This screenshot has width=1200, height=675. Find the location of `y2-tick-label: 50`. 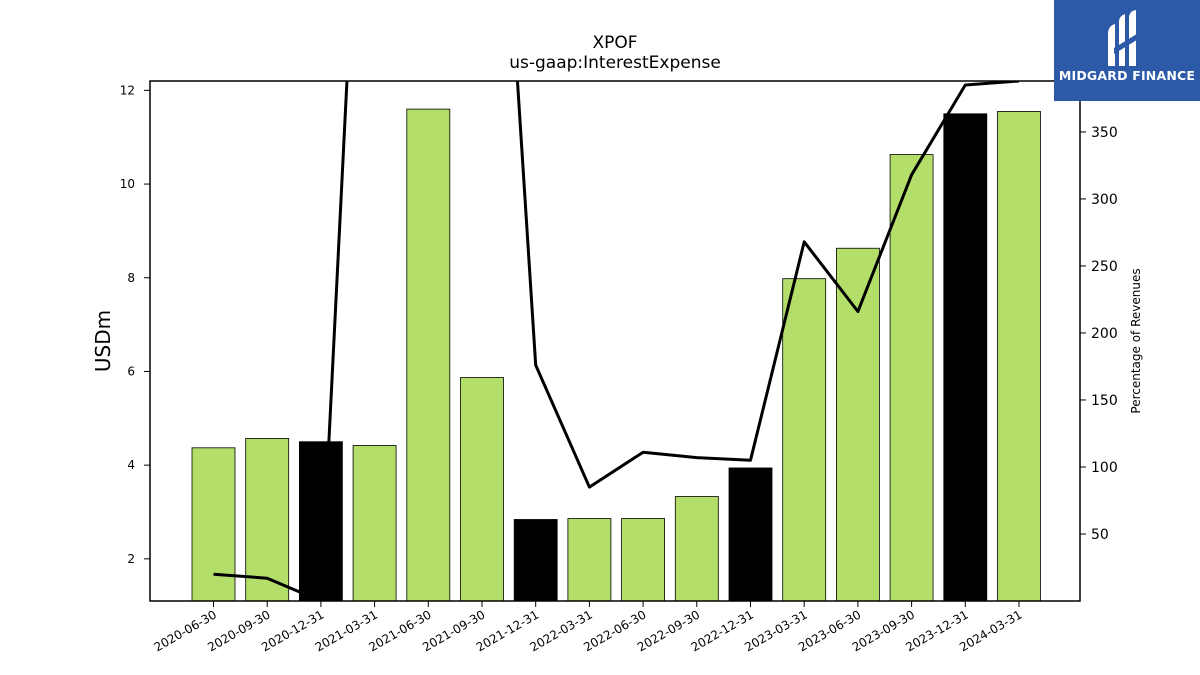

y2-tick-label: 50 is located at coordinates (1100, 535).